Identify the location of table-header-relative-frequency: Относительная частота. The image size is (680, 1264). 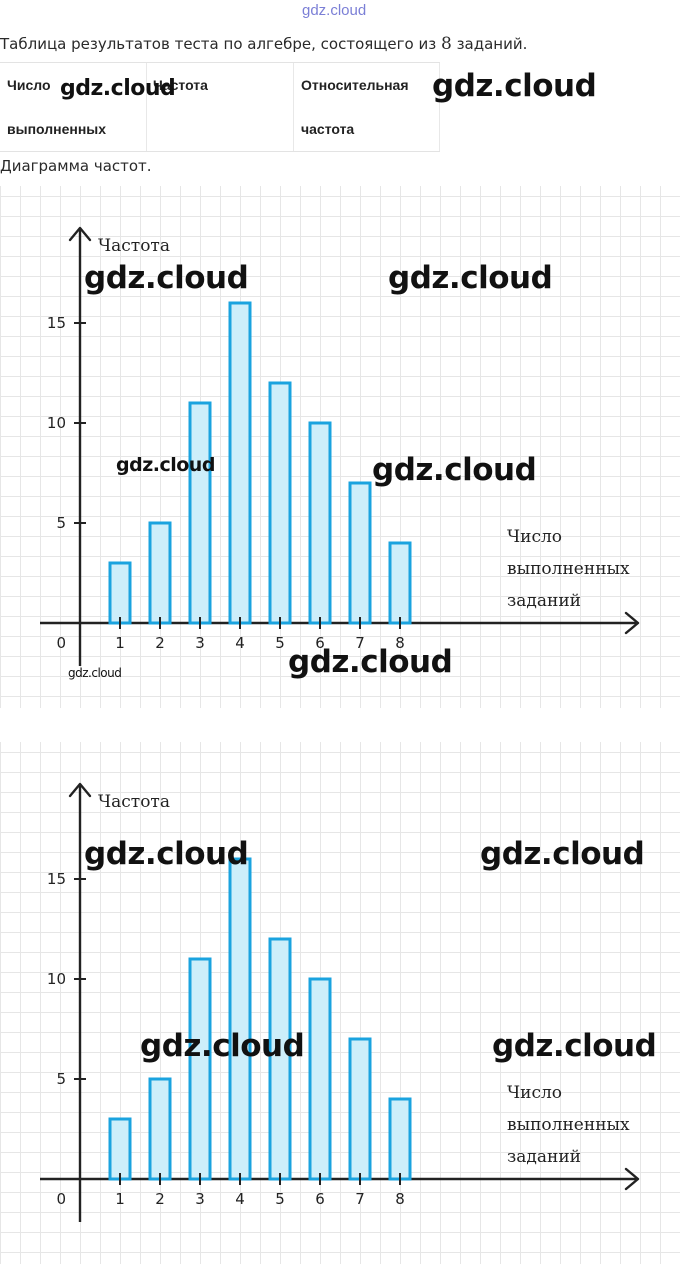
(371, 107).